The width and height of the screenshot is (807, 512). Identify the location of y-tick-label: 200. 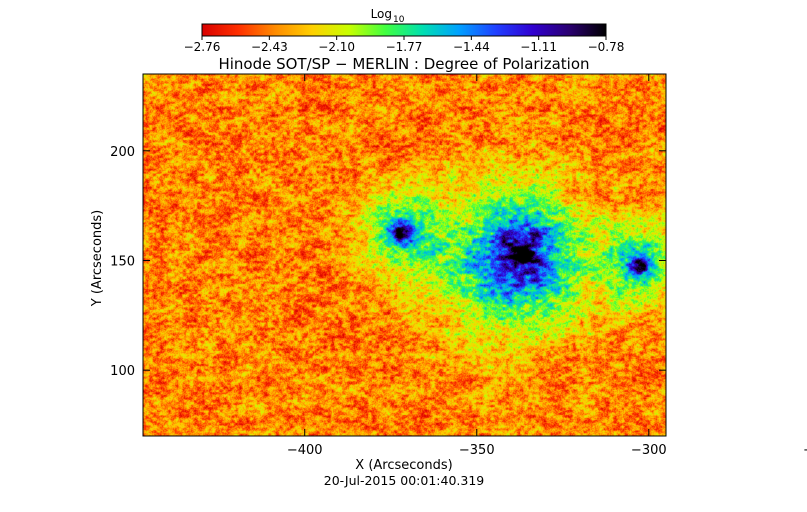
(122, 152).